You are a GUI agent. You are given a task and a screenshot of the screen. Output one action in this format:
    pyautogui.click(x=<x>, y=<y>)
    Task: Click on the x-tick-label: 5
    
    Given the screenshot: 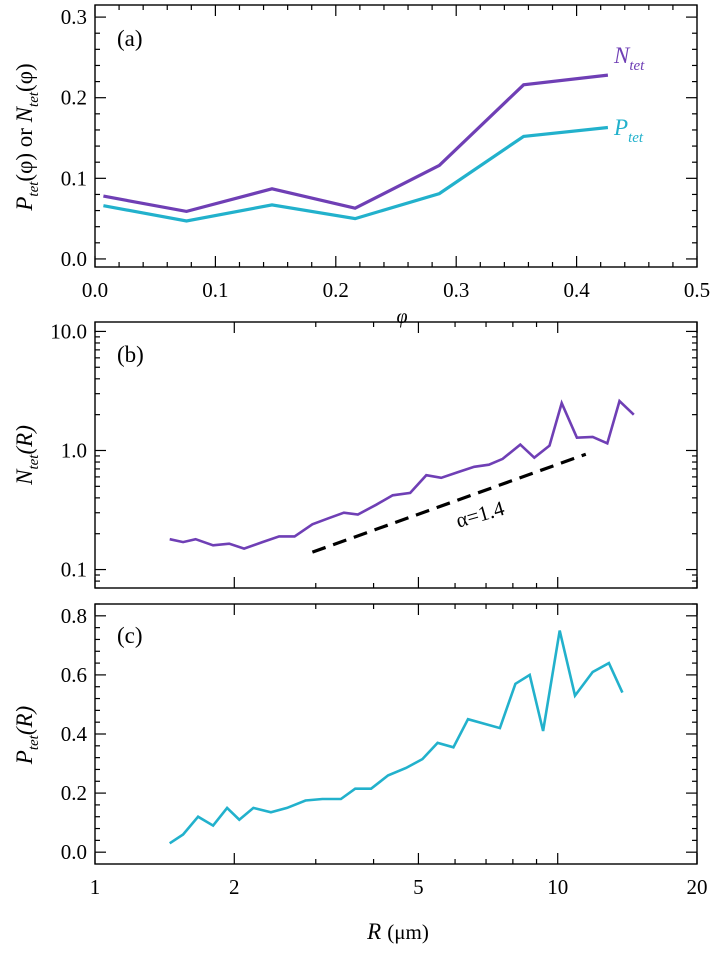 What is the action you would take?
    pyautogui.click(x=418, y=887)
    